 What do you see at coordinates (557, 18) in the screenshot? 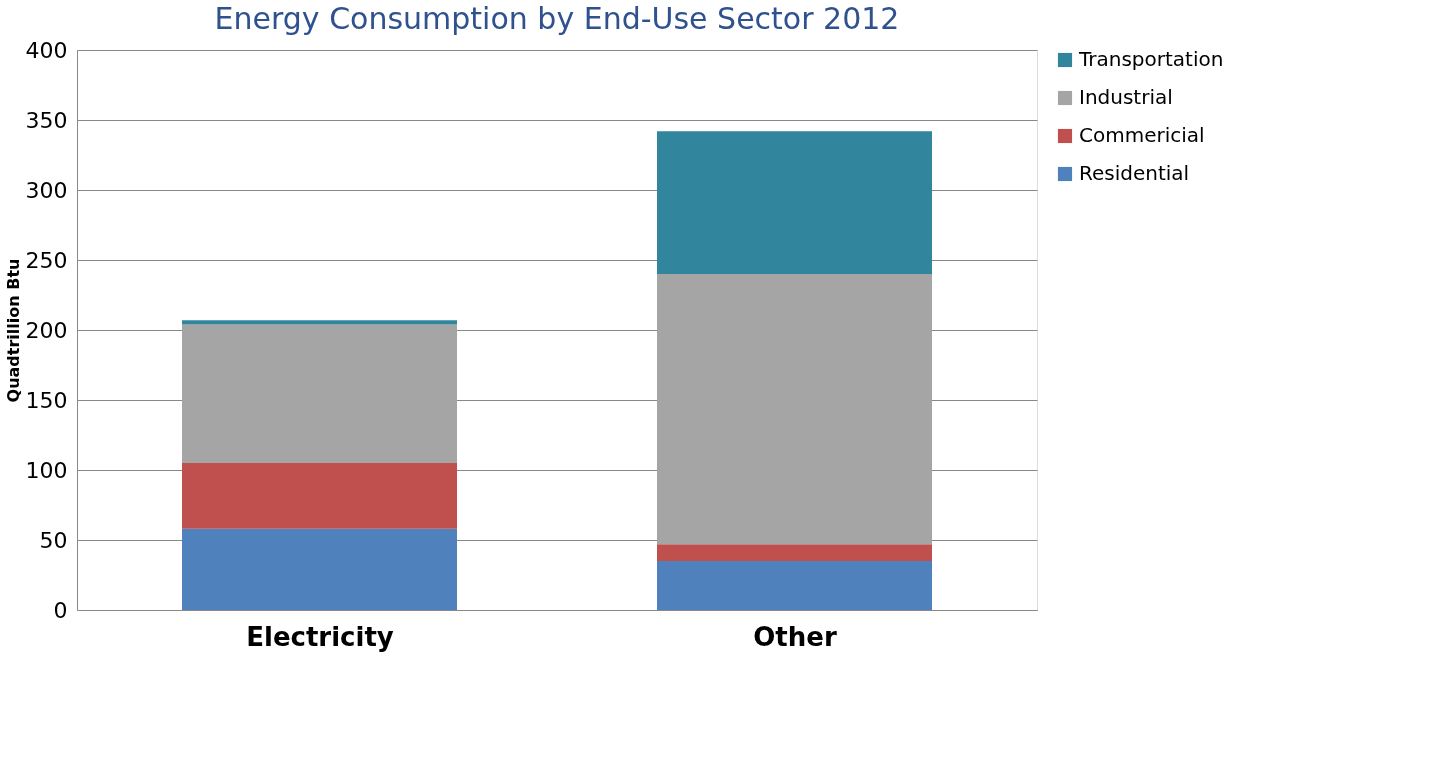
I see `chart-title: Energy Consumption by End-Use Sector 2012` at bounding box center [557, 18].